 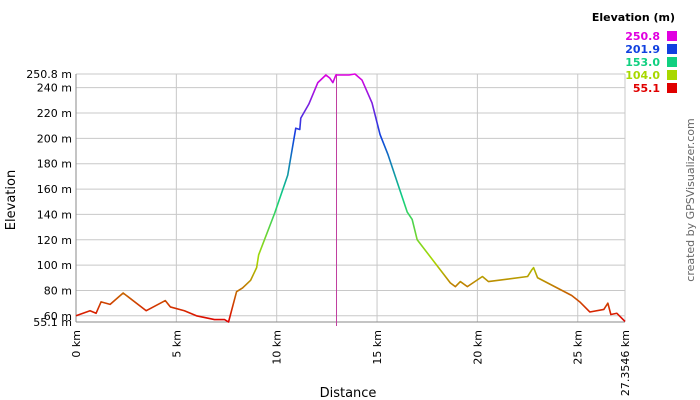 What do you see at coordinates (625, 363) in the screenshot?
I see `x-tick-label: 27.3546 km` at bounding box center [625, 363].